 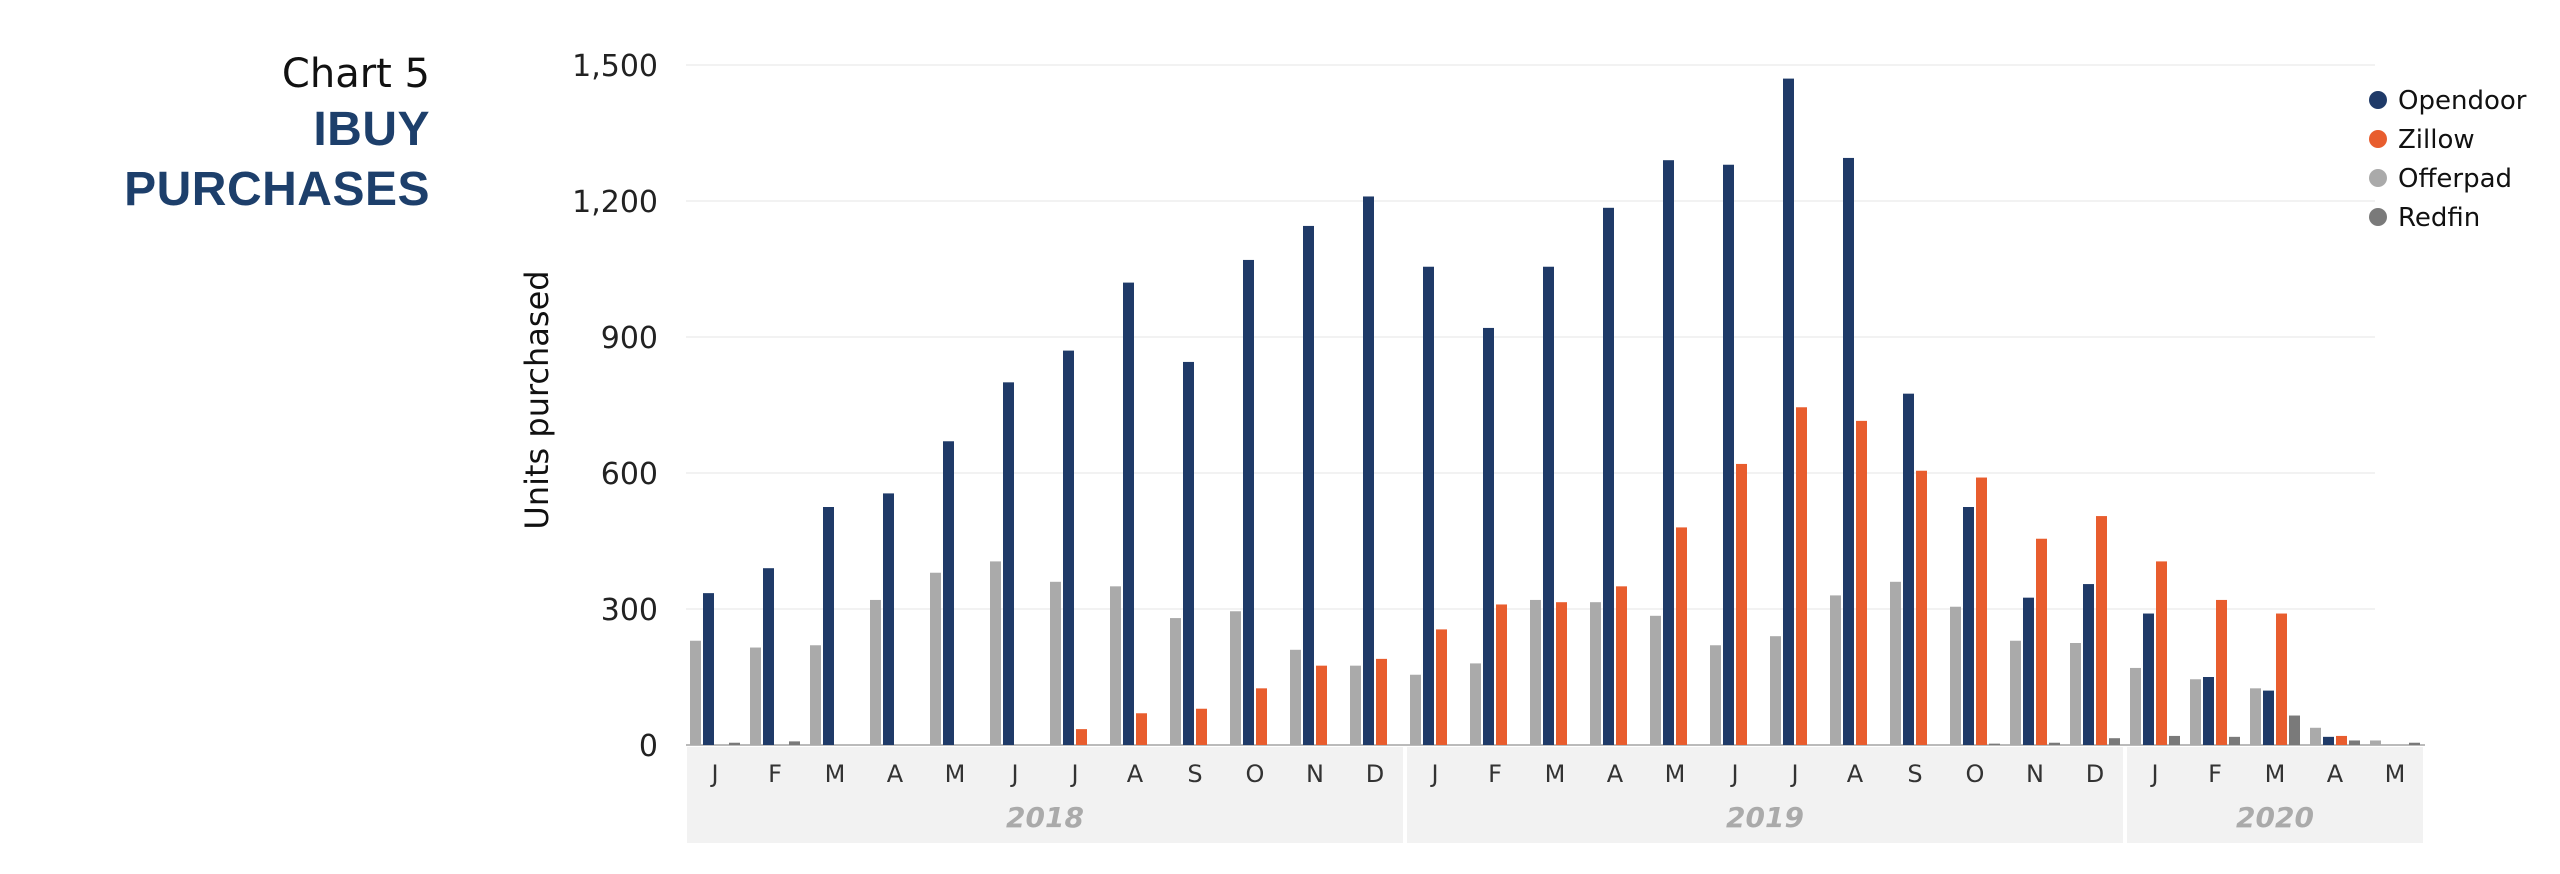 I want to click on x-tick-label: F, so click(x=1495, y=774).